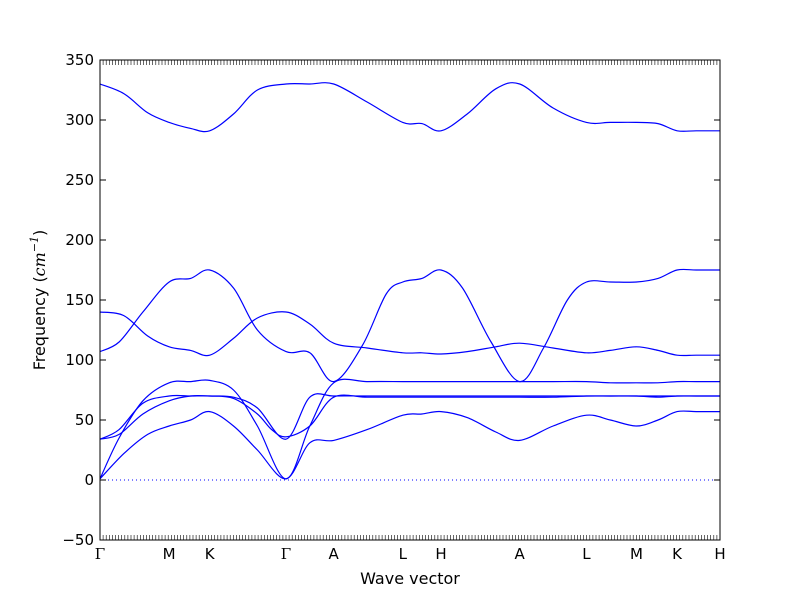 The height and width of the screenshot is (600, 800). I want to click on y-axis-label-main: Frequency (, so click(39, 323).